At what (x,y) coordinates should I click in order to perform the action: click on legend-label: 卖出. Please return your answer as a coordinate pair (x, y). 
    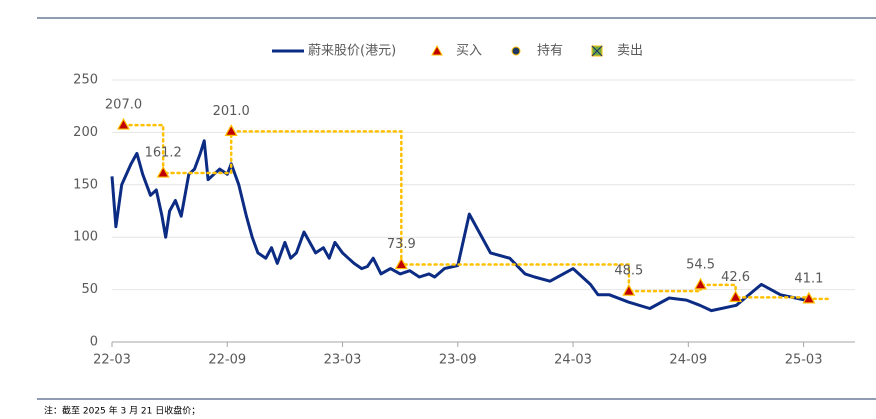
    Looking at the image, I should click on (630, 51).